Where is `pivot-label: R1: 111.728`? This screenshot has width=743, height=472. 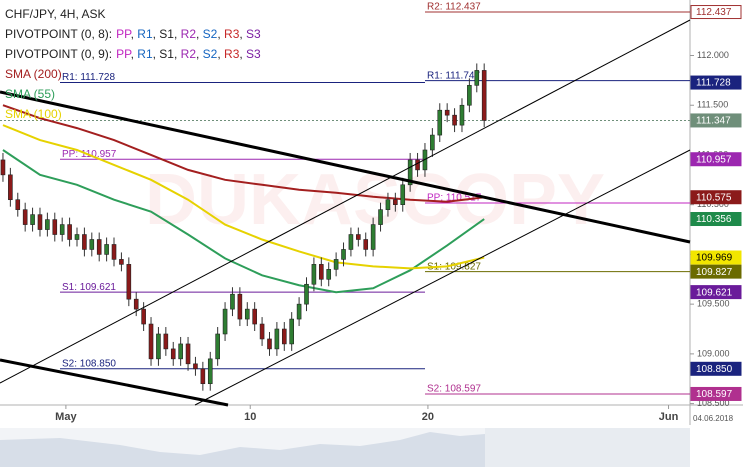
pivot-label: R1: 111.728 is located at coordinates (88, 77).